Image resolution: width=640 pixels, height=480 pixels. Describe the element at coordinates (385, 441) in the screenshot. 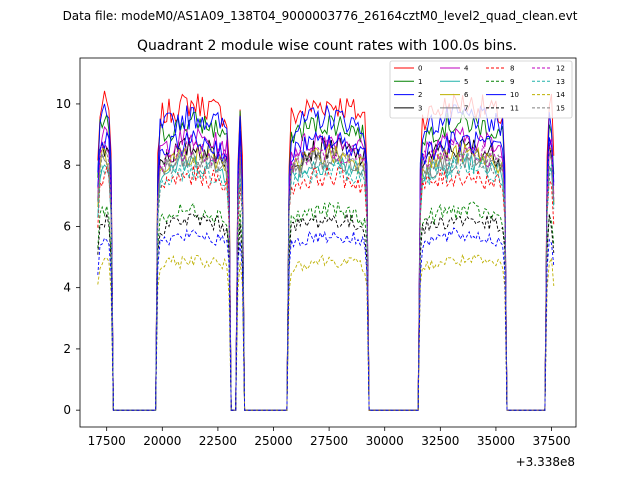

I see `x-tick-label: 30000` at that location.